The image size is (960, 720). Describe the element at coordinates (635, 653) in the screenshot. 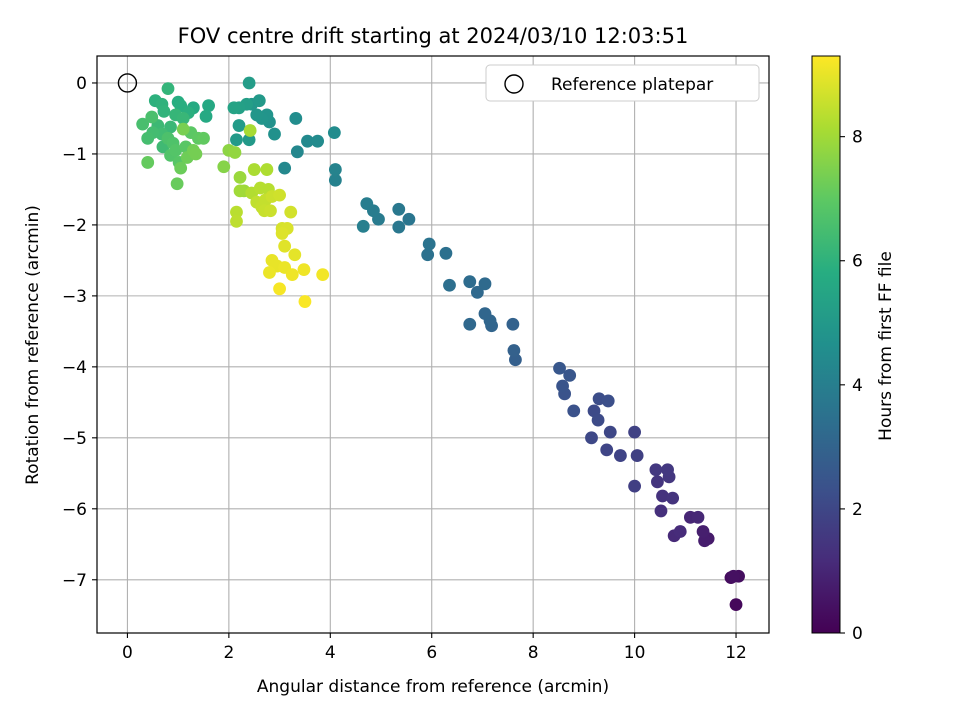

I see `x-tick-label: 10` at that location.